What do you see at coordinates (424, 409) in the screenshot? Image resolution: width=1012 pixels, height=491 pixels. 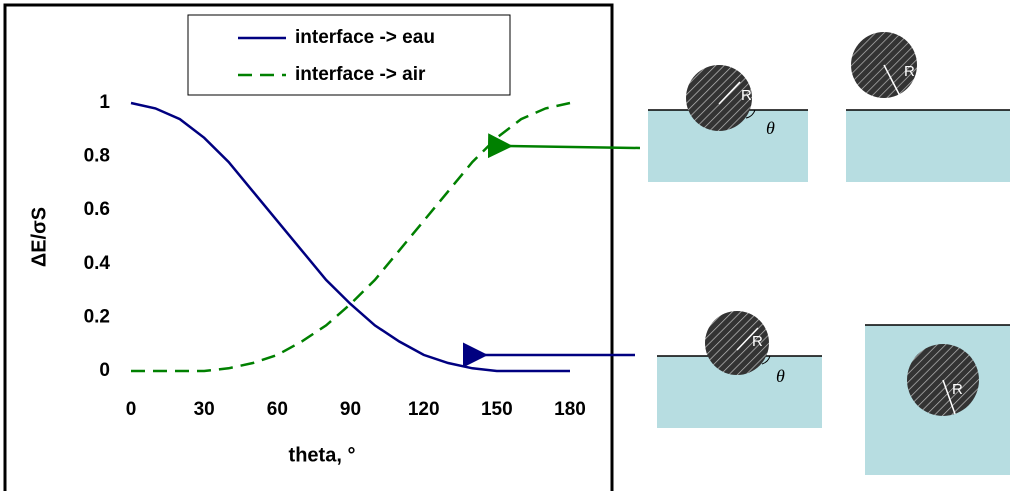 I see `x-tick-label: 120` at bounding box center [424, 409].